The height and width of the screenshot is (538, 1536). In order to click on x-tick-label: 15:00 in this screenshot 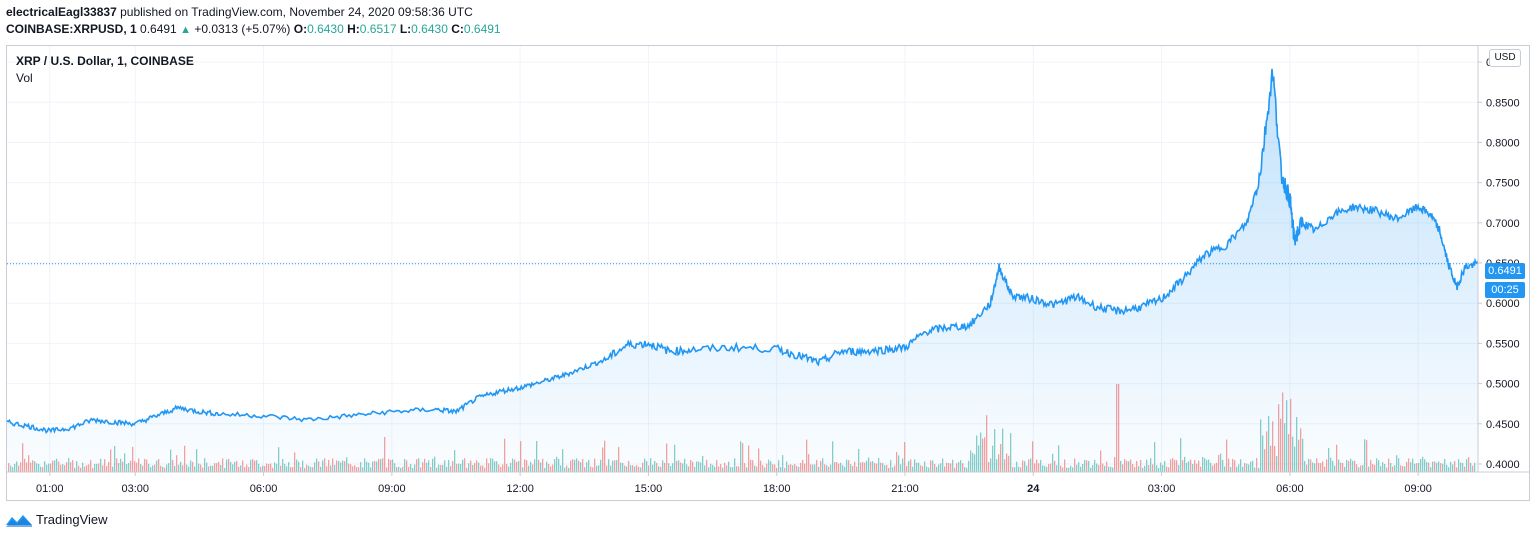, I will do `click(649, 489)`.